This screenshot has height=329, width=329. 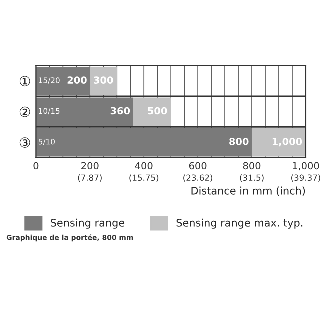 What do you see at coordinates (120, 111) in the screenshot?
I see `data-label: 360` at bounding box center [120, 111].